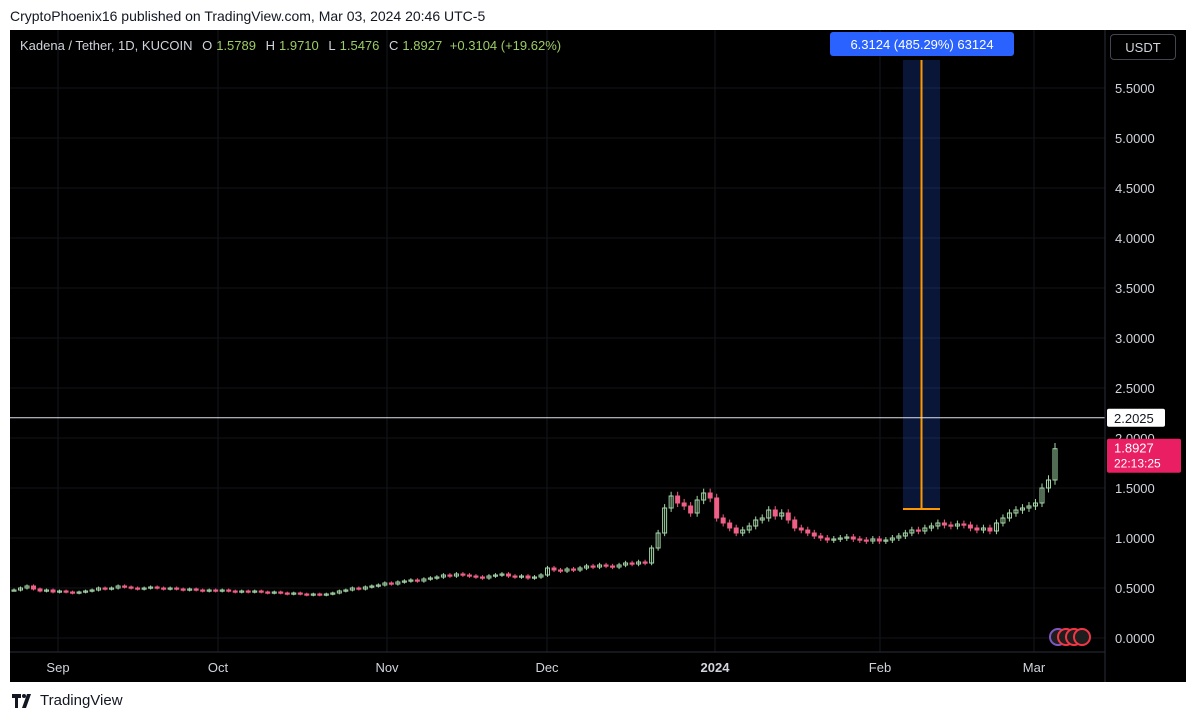 This screenshot has height=721, width=1200. Describe the element at coordinates (332, 45) in the screenshot. I see `low-label: L` at that location.